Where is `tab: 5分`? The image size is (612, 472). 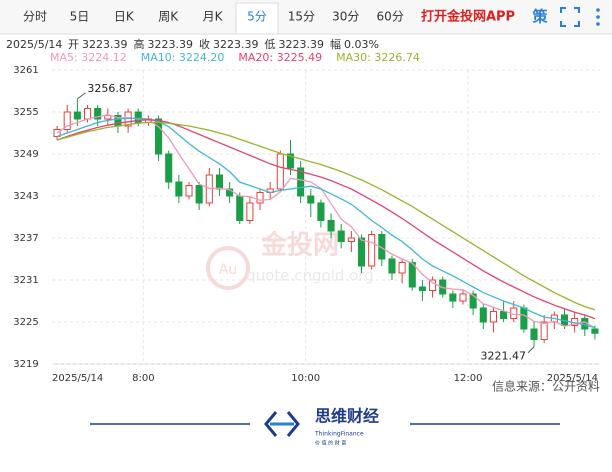
tab: 5分 is located at coordinates (257, 17).